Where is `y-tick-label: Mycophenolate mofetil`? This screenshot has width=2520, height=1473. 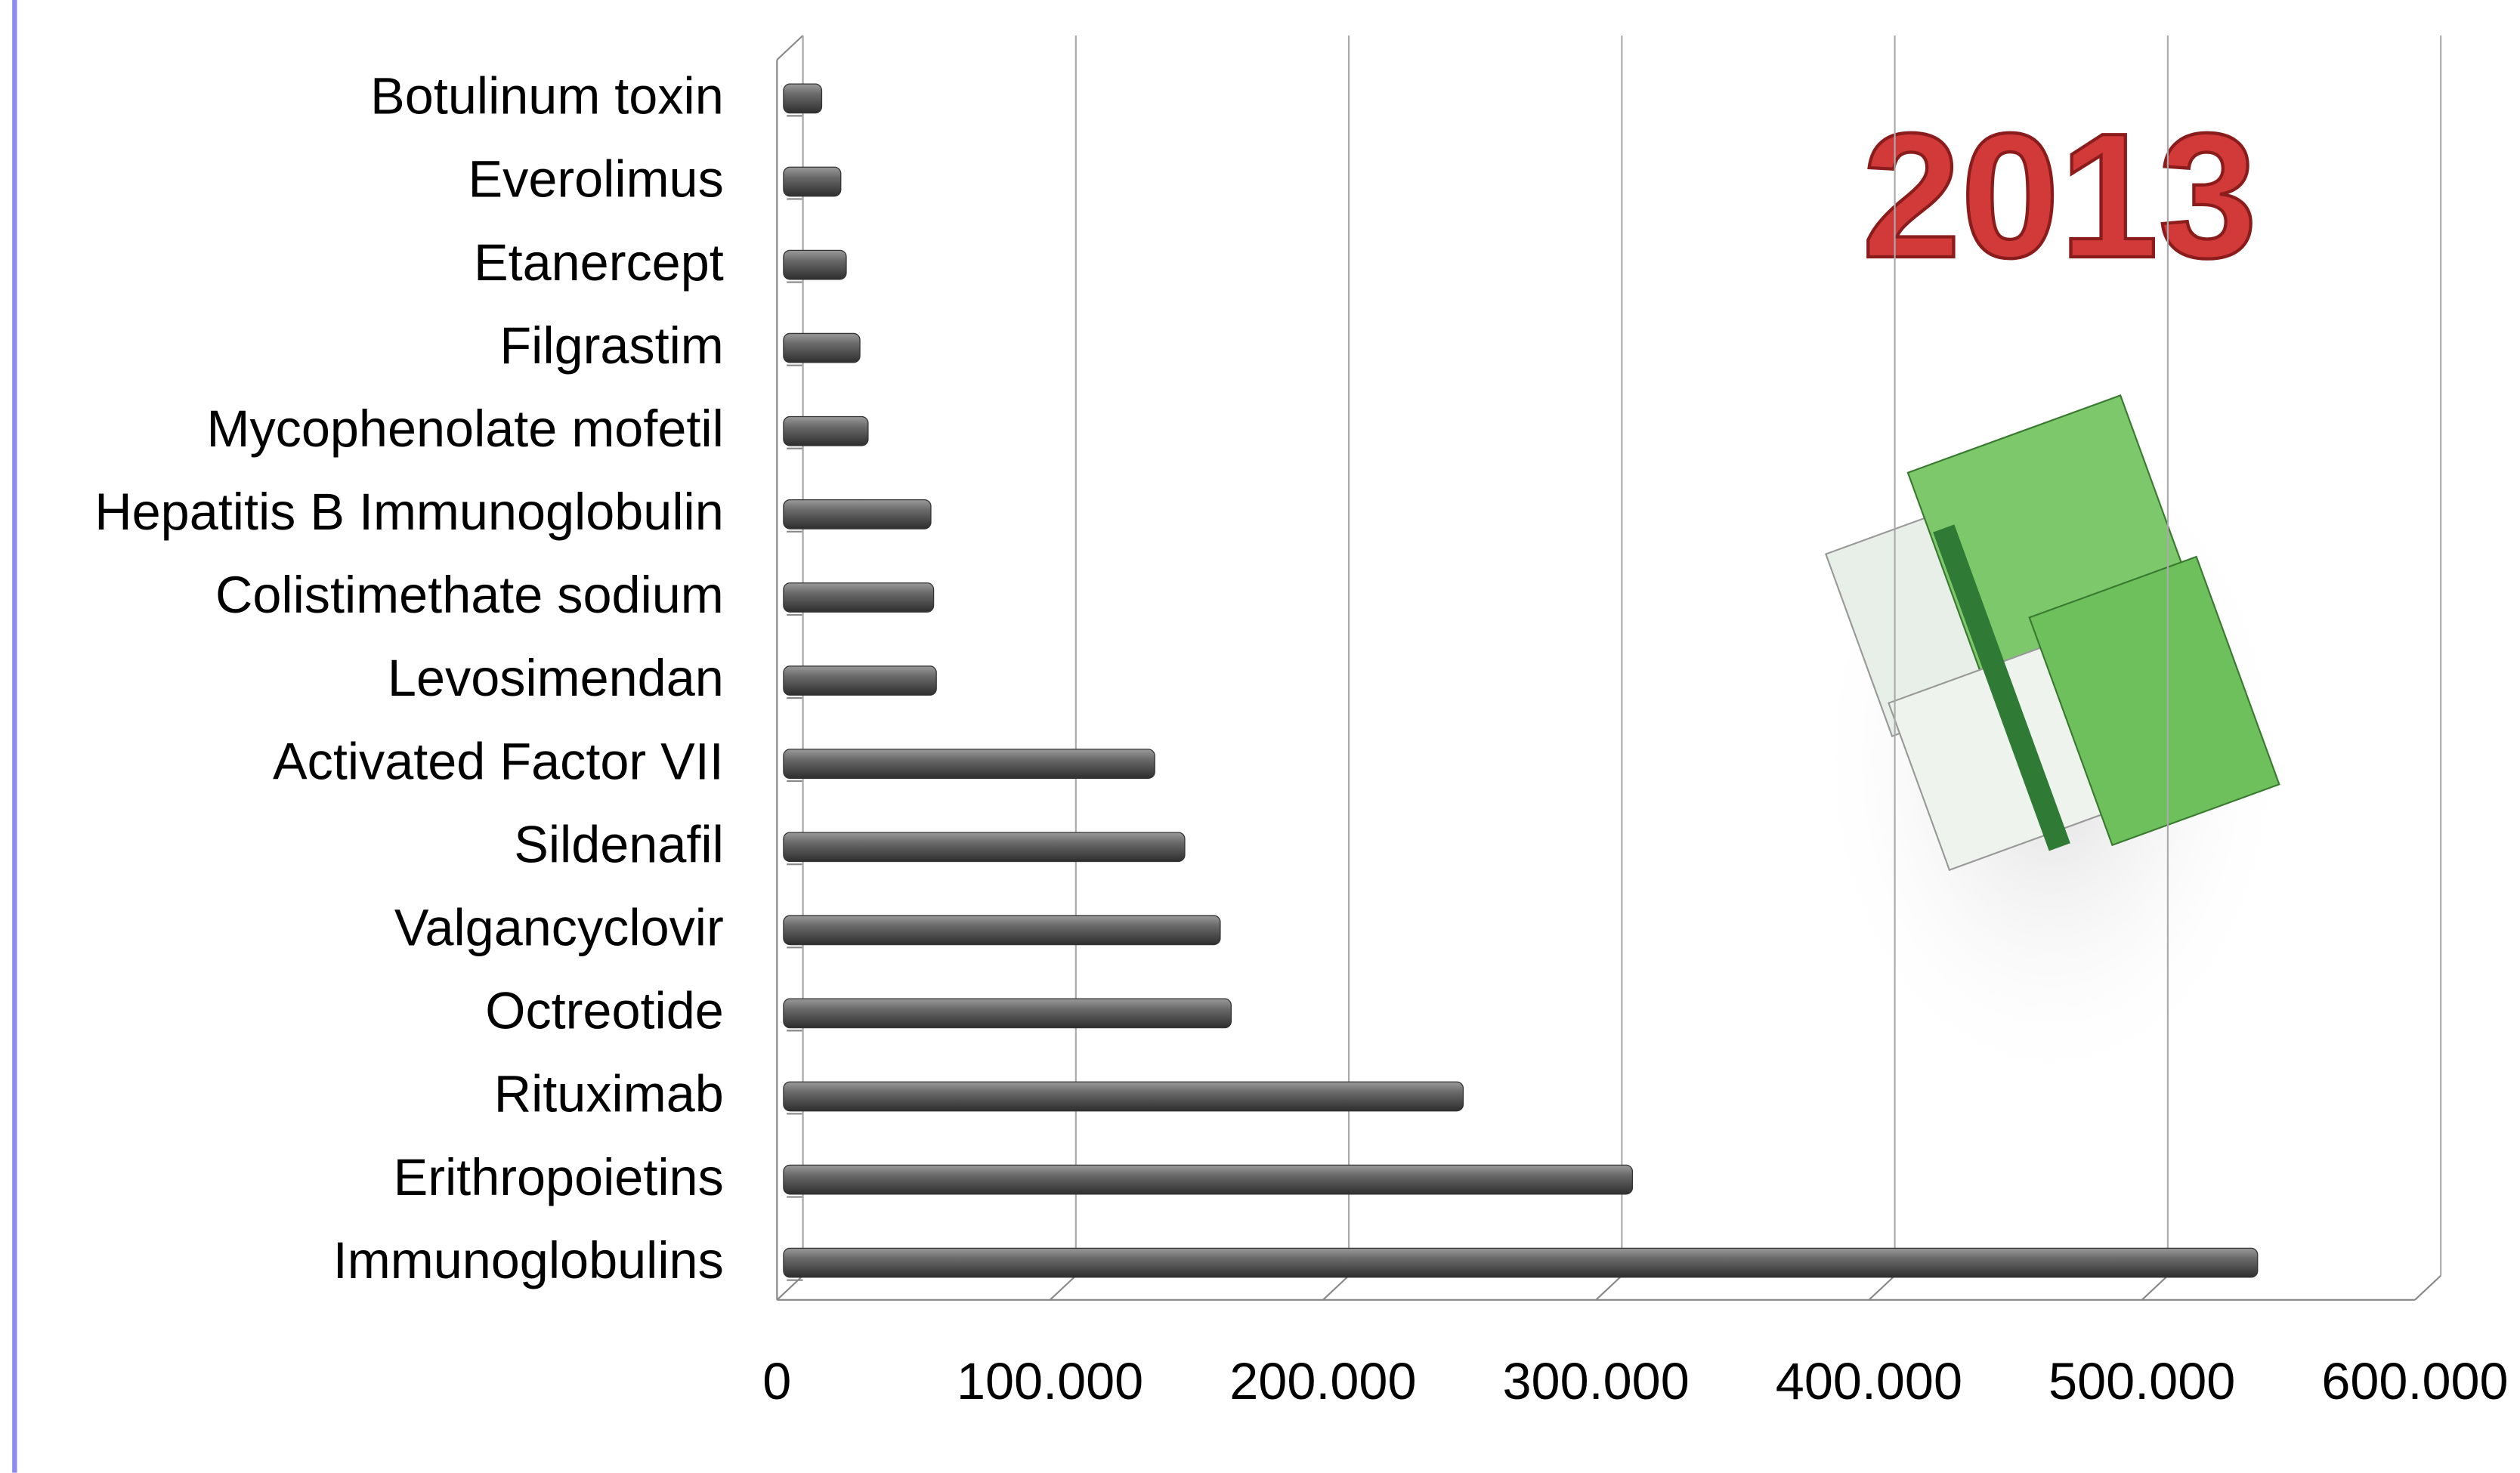 y-tick-label: Mycophenolate mofetil is located at coordinates (465, 429).